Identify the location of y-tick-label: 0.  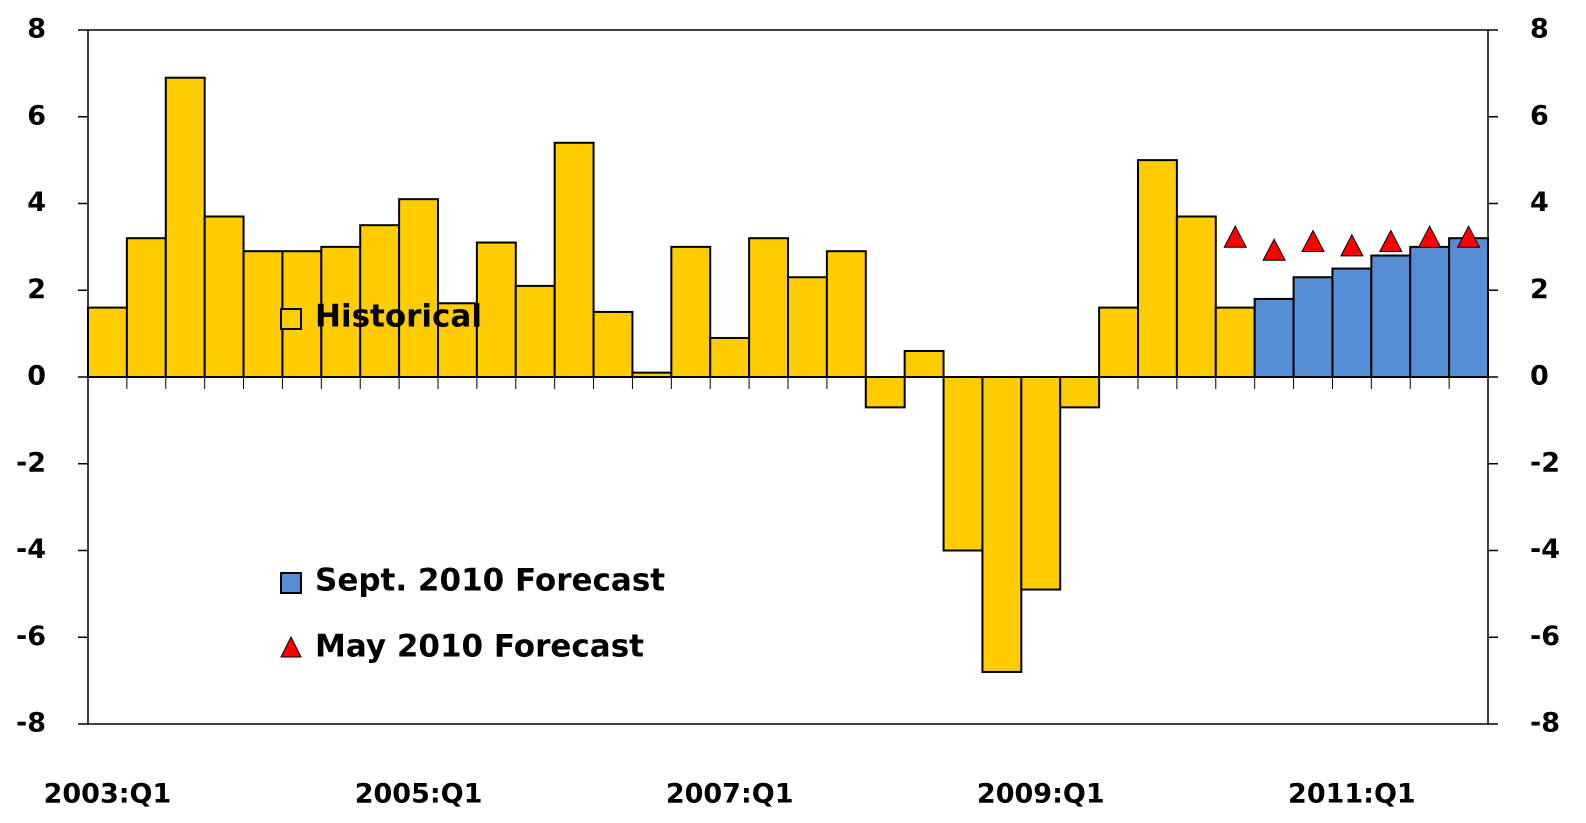
(36, 376).